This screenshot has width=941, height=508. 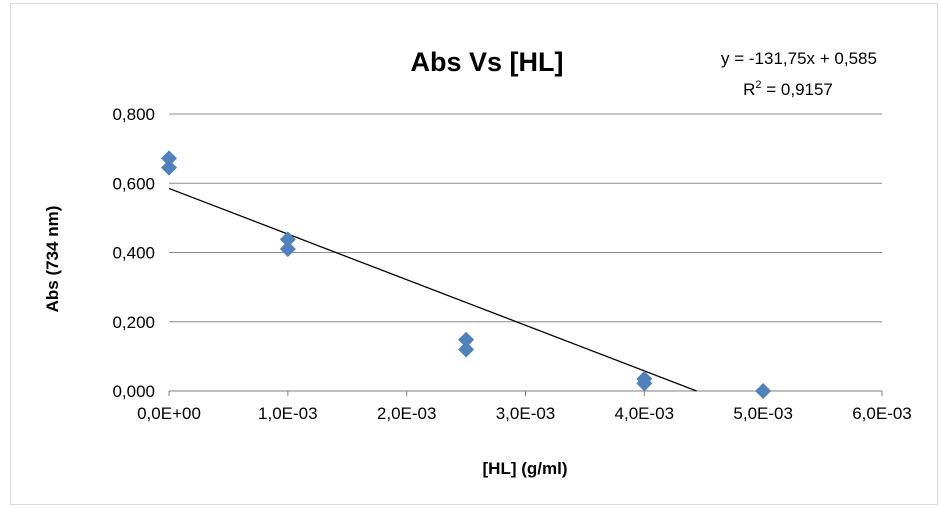 What do you see at coordinates (763, 413) in the screenshot?
I see `x-tick-label-5: 5,0E-03` at bounding box center [763, 413].